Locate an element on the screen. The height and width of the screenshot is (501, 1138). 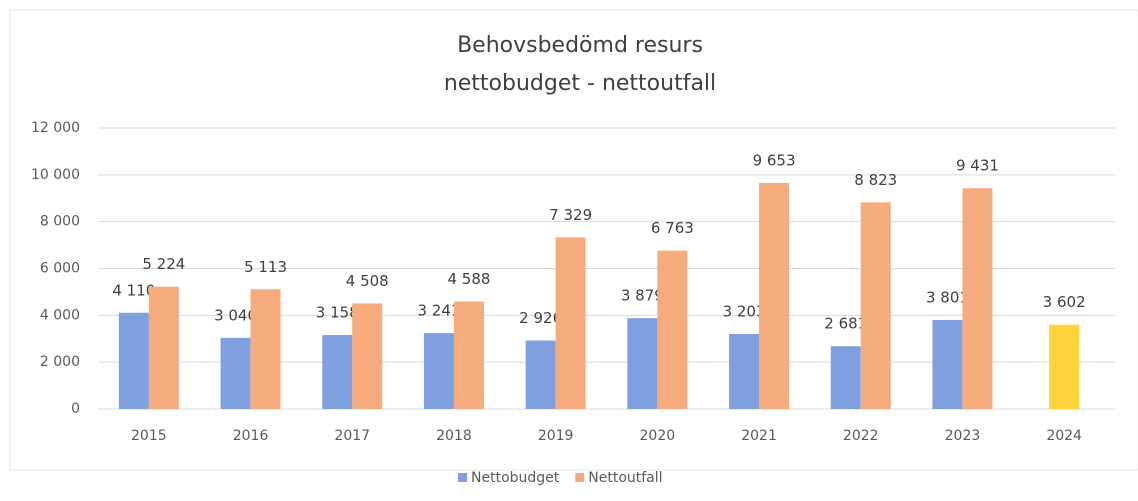
data-label: 8 823 is located at coordinates (875, 180).